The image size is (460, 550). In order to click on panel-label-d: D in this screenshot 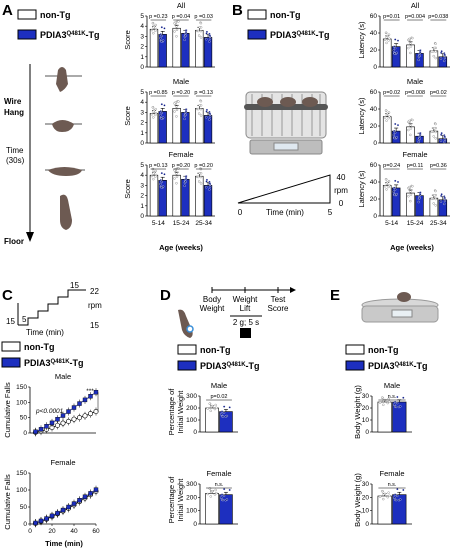, I will do `click(165, 295)`.